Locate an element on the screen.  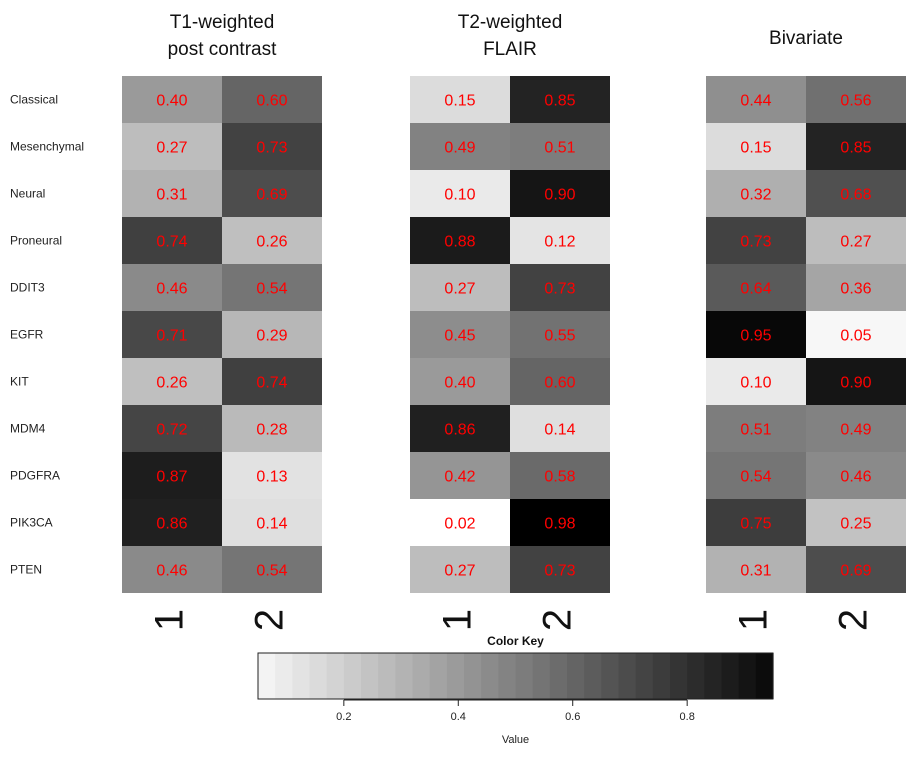
cell-value-label: 0.12 is located at coordinates (559, 242).